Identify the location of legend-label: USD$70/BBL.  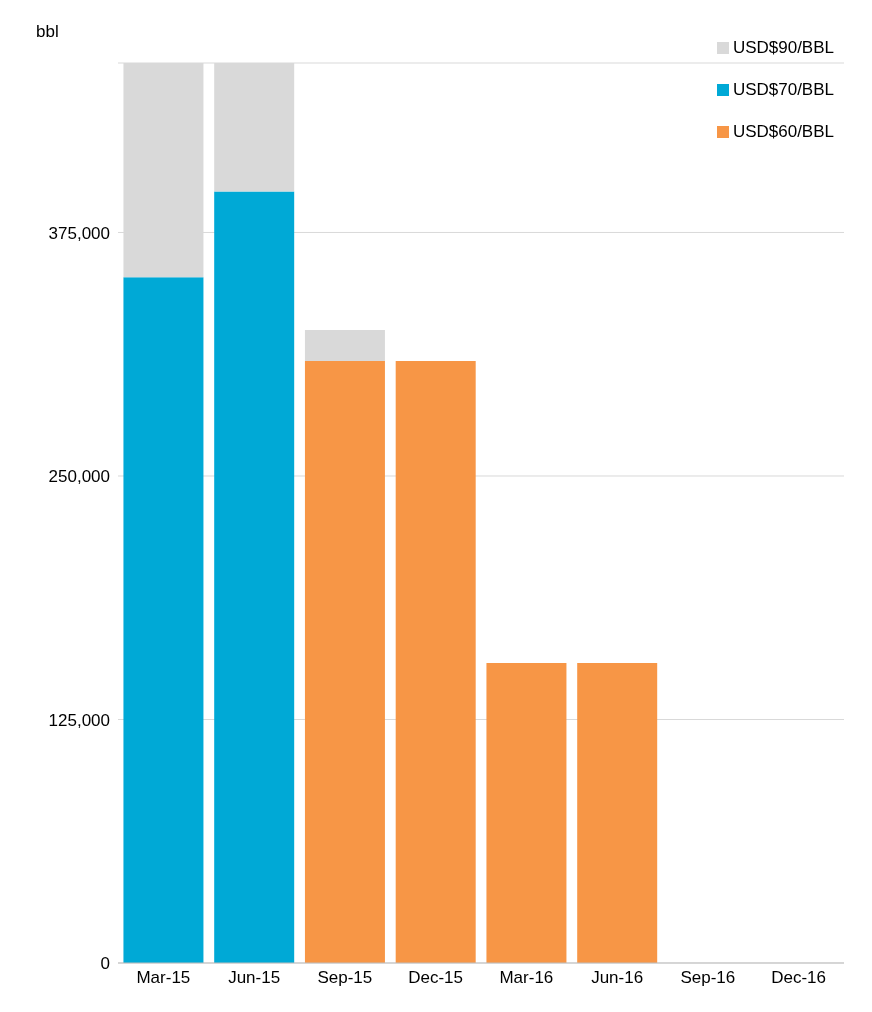
(783, 90).